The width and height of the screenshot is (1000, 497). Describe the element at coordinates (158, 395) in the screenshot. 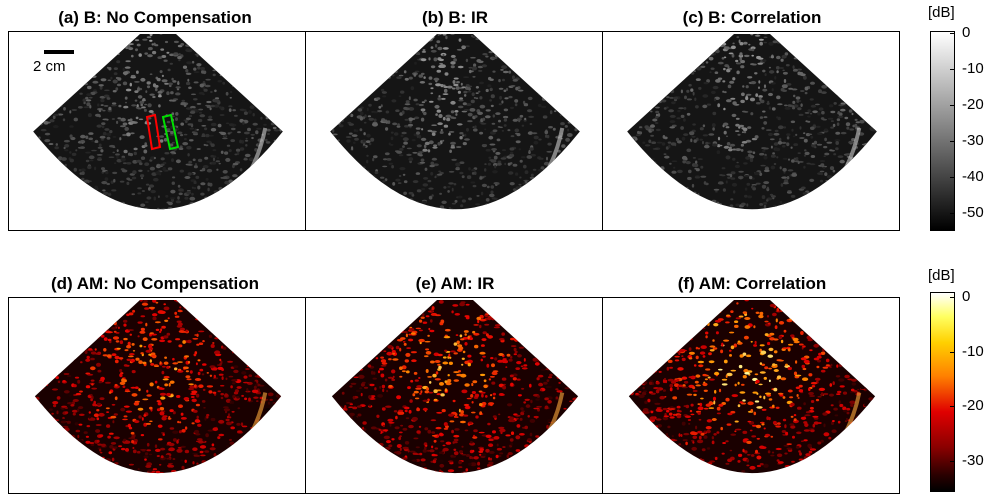

I see `am-image-d` at that location.